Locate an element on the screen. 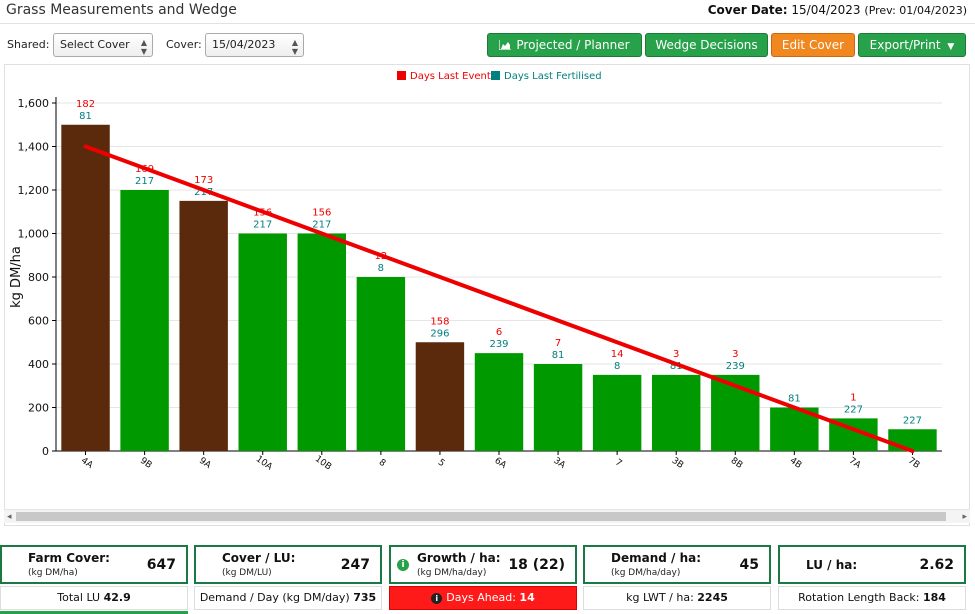 This screenshot has width=975, height=614. days-last-event-label: 182 is located at coordinates (85, 104).